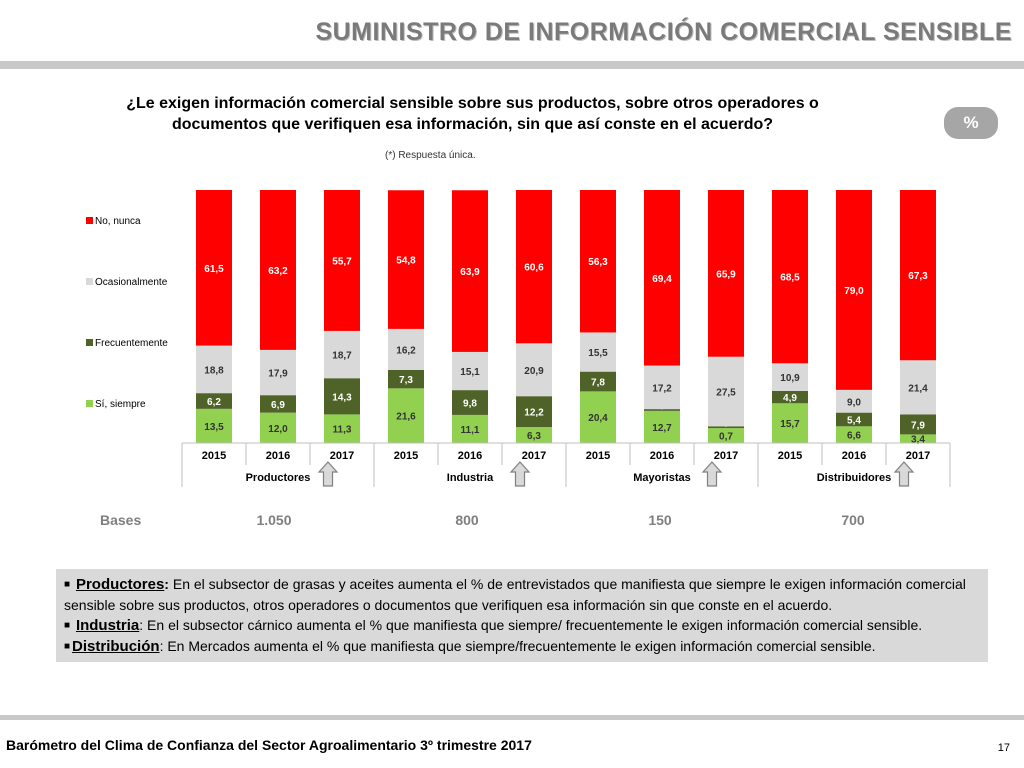 The height and width of the screenshot is (768, 1024). I want to click on data-label: 16,2, so click(406, 350).